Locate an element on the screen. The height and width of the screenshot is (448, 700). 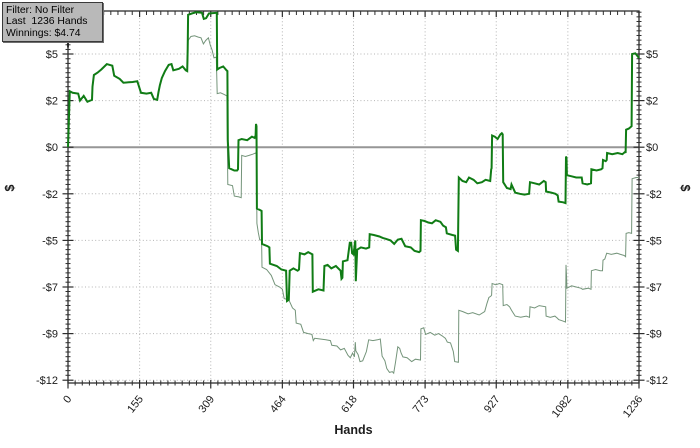
y-tick-label: -$7 is located at coordinates (50, 288).